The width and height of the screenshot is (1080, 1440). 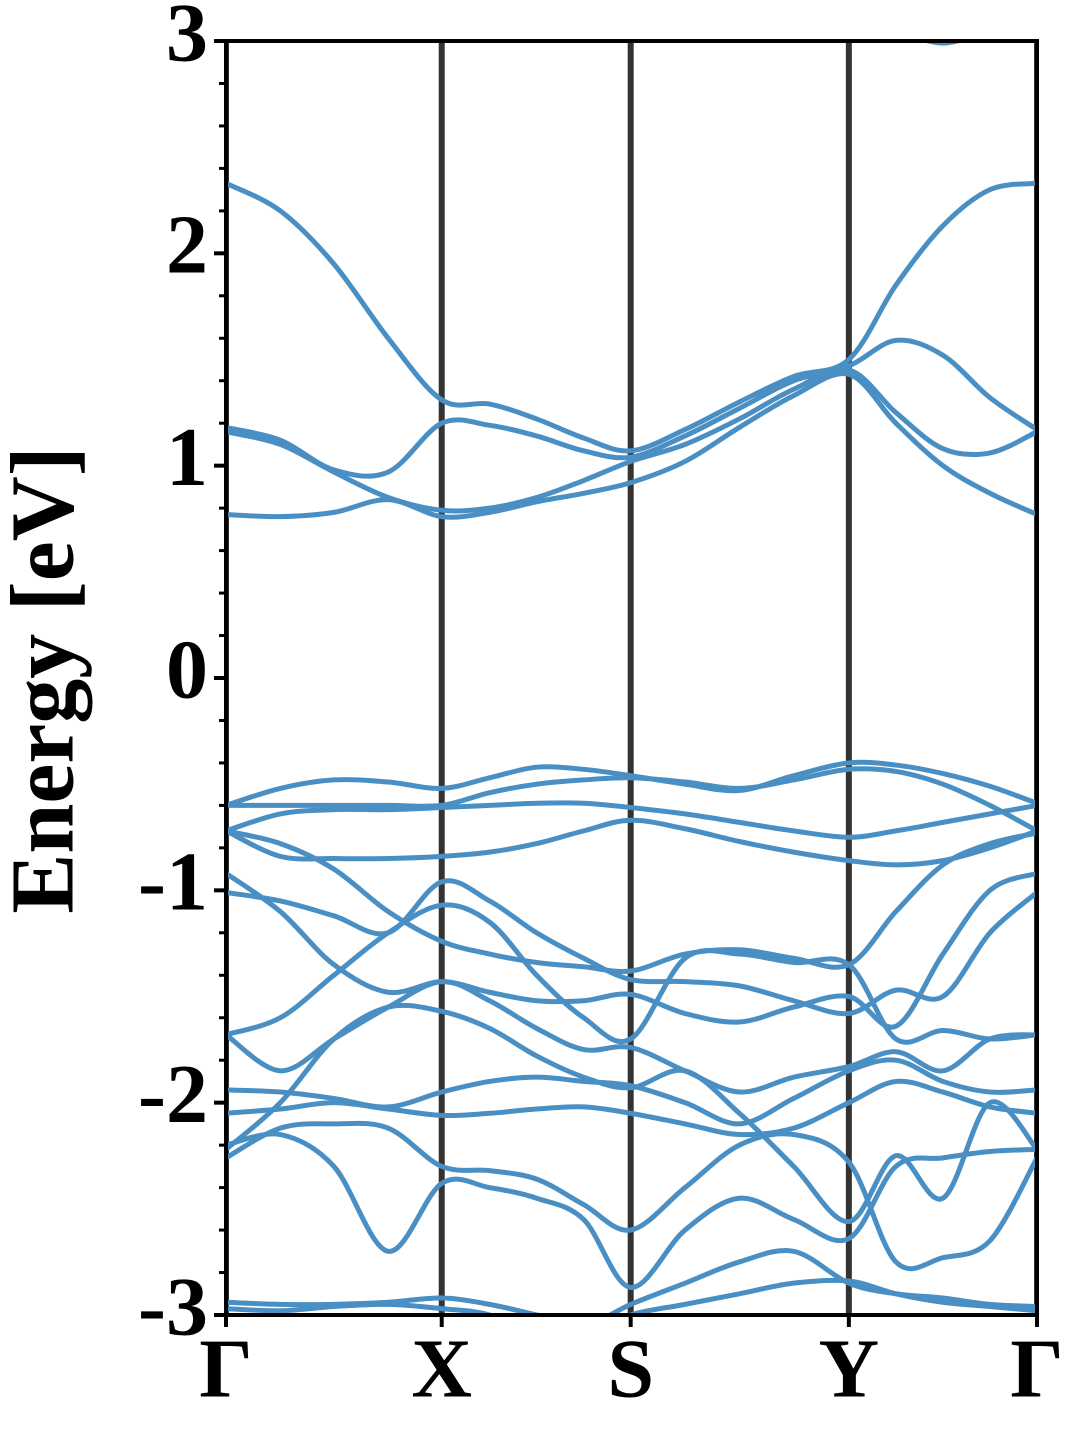 What do you see at coordinates (173, 882) in the screenshot?
I see `y-tick-label: -1` at bounding box center [173, 882].